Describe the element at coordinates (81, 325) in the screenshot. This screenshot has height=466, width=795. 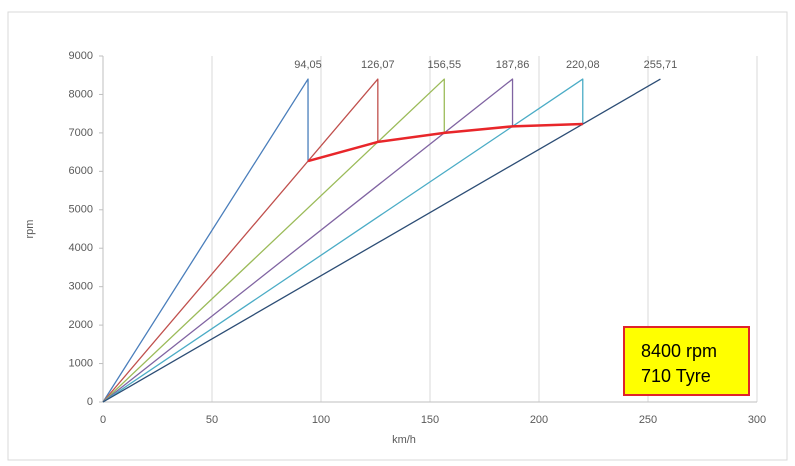
I see `y-tick-label: 2000` at that location.